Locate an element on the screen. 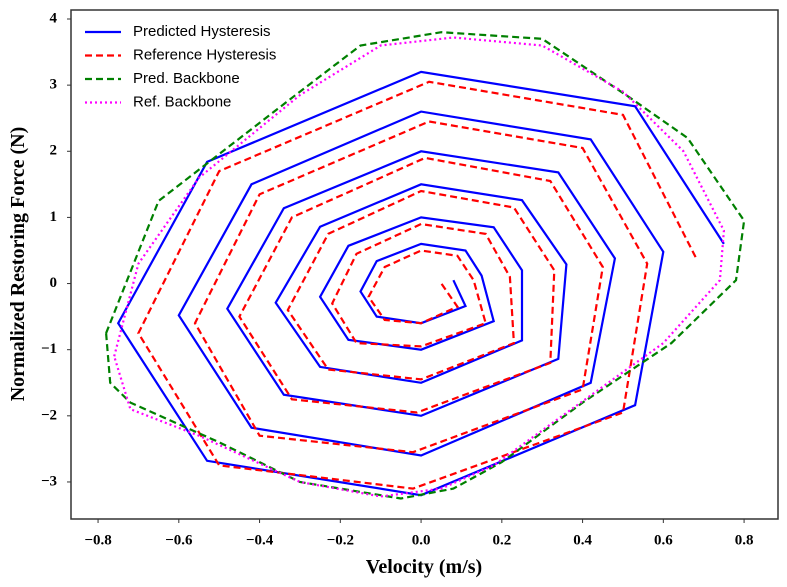 The width and height of the screenshot is (787, 587). y-tick-label: 3 is located at coordinates (54, 85).